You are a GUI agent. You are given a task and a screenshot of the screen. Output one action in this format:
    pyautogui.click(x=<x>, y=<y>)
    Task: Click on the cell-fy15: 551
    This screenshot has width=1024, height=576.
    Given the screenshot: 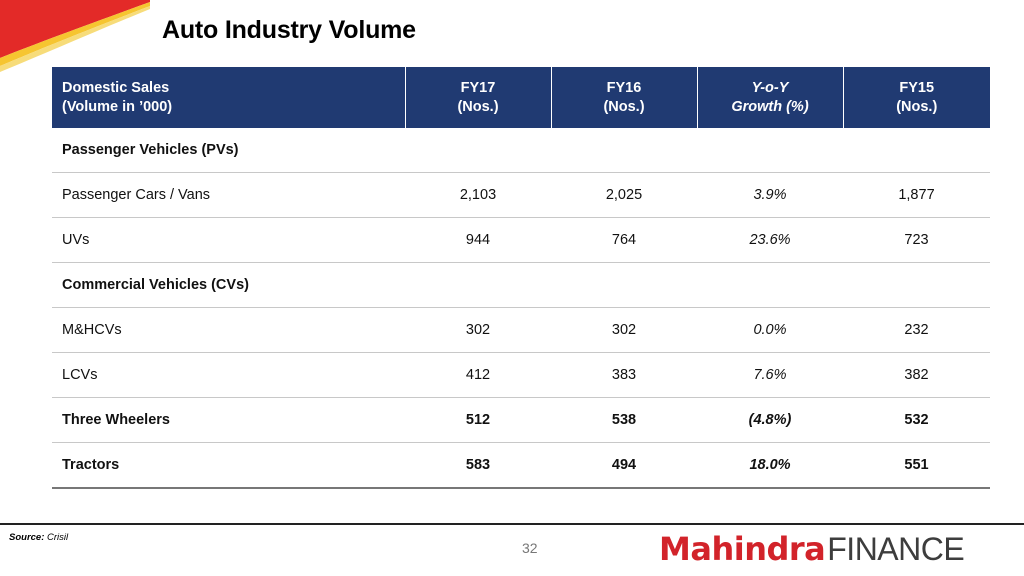 What is the action you would take?
    pyautogui.click(x=916, y=465)
    